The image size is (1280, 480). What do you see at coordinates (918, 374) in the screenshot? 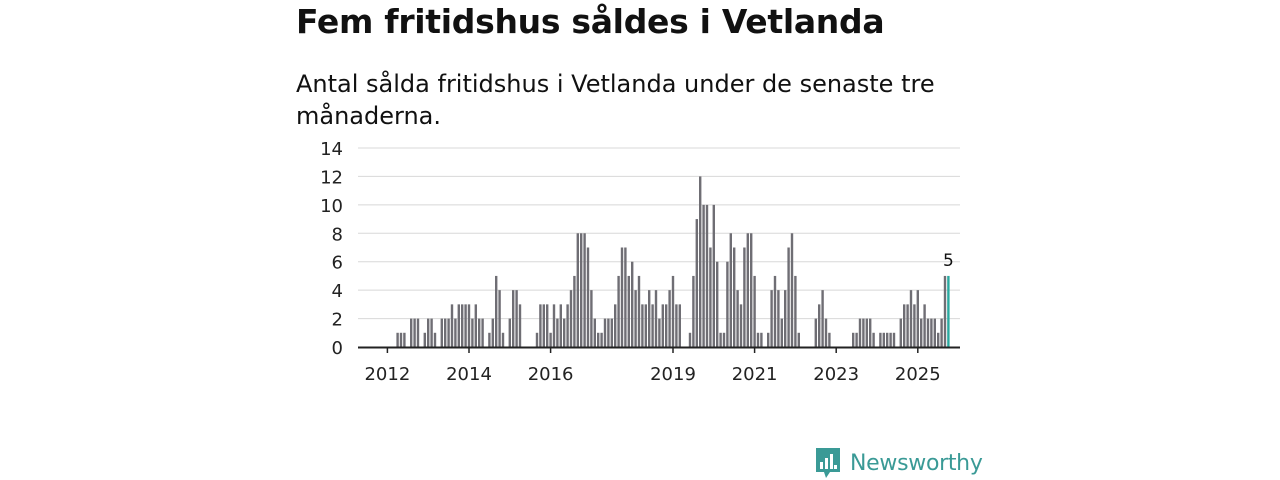
I see `x-tick-label: 2025` at bounding box center [918, 374].